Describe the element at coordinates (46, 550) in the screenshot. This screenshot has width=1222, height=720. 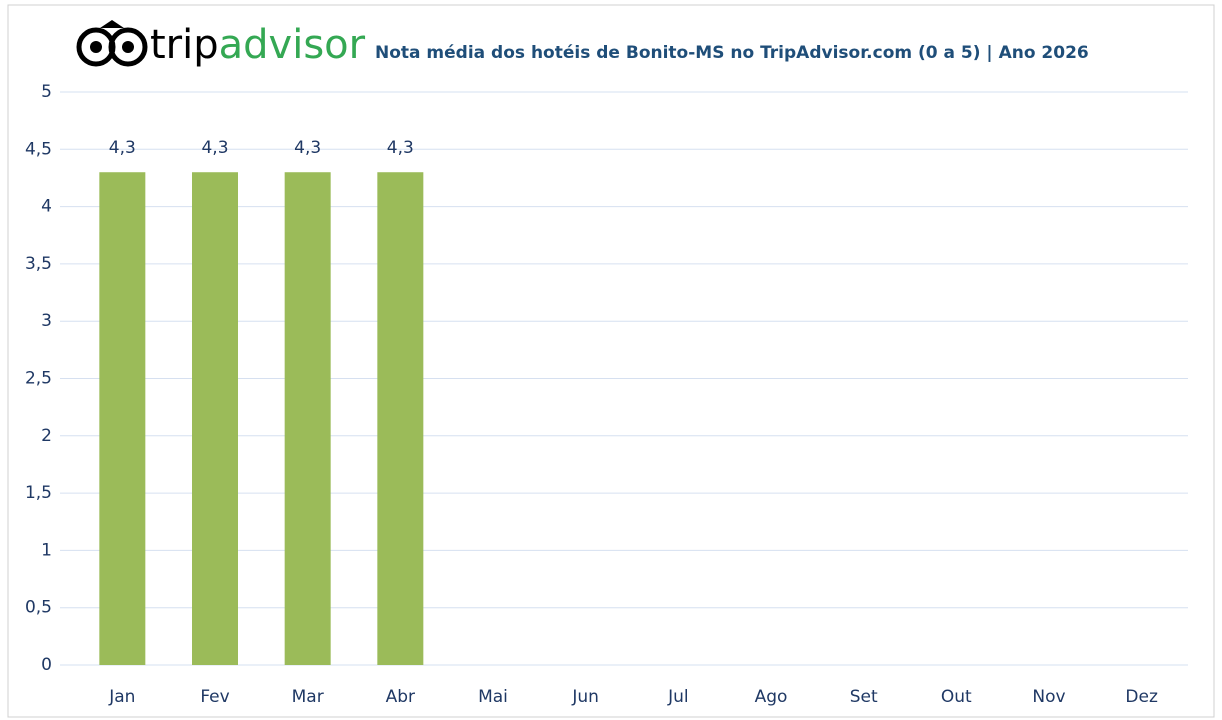
I see `y-tick-label: 1` at that location.